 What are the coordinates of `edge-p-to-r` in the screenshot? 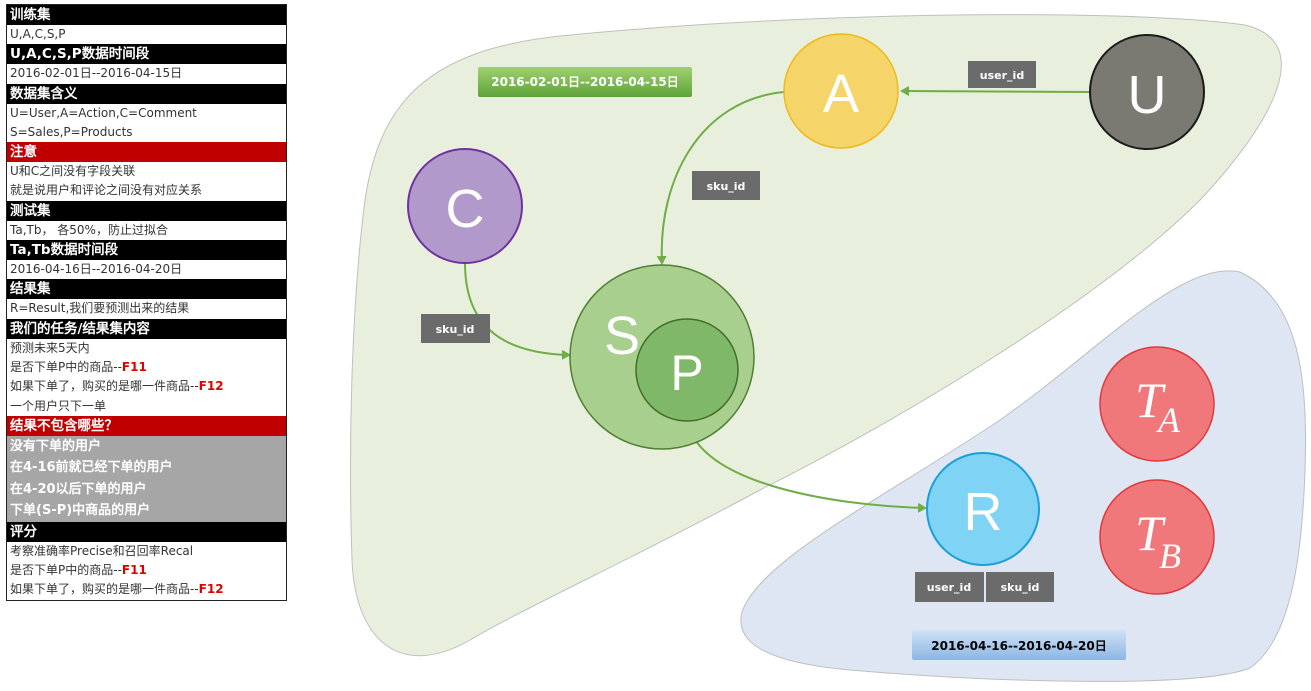 It's located at (807, 467).